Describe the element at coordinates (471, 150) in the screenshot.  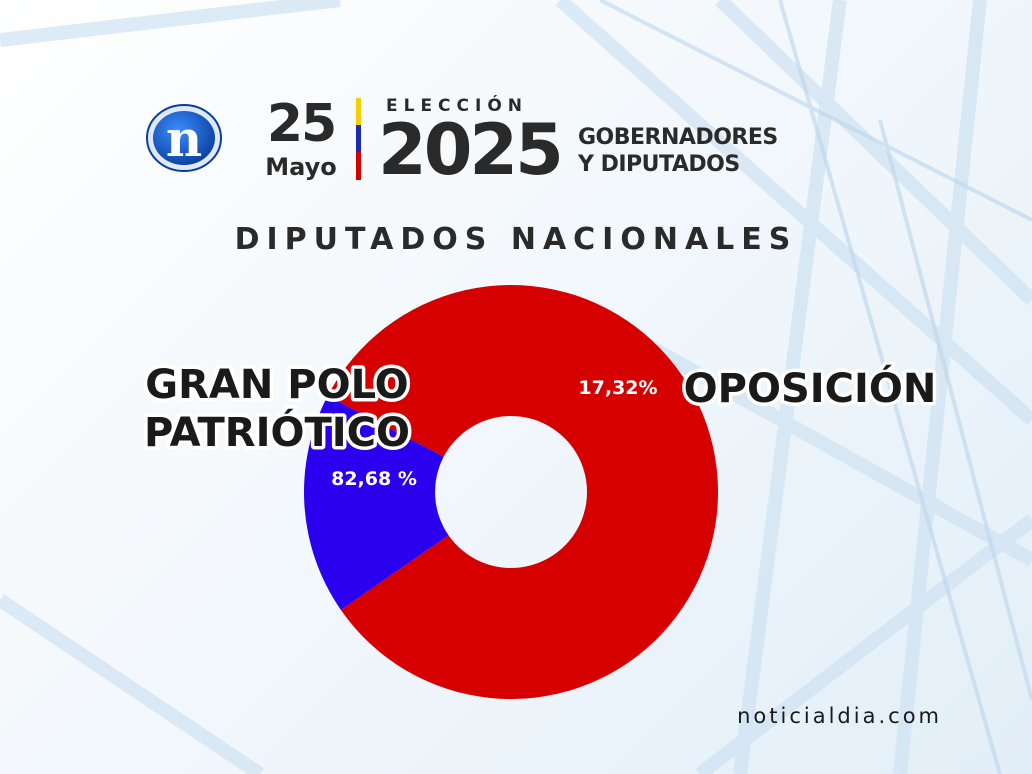
I see `election-year: 2025` at that location.